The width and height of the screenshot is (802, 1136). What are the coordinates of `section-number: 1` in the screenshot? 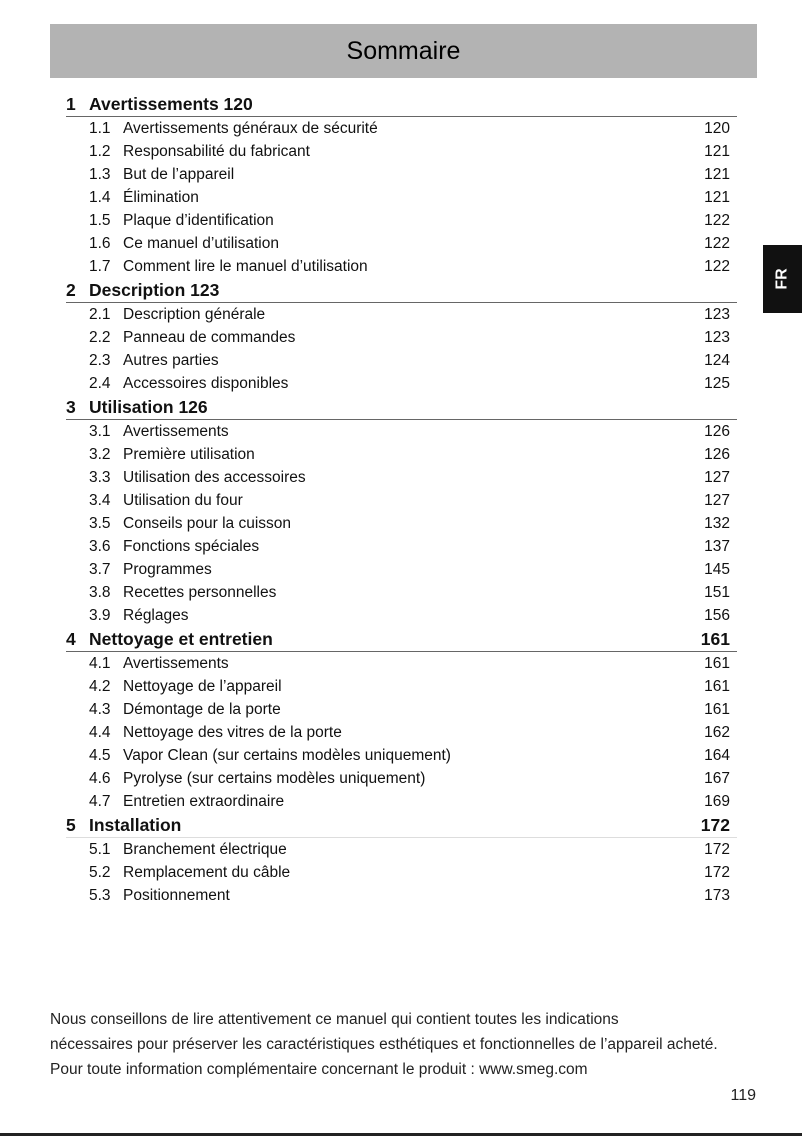 It's located at (71, 103).